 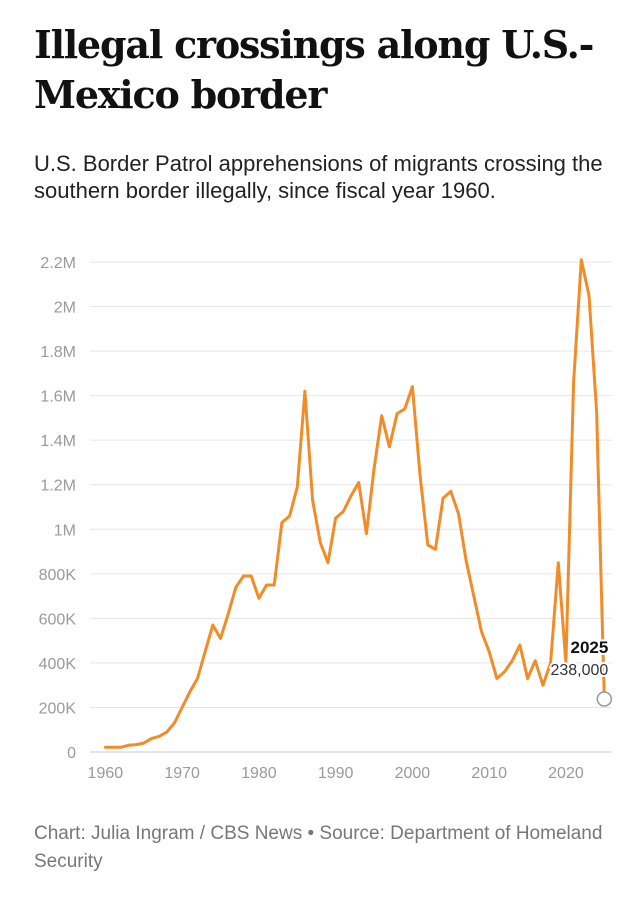 What do you see at coordinates (489, 773) in the screenshot?
I see `x-tick-label: 2010` at bounding box center [489, 773].